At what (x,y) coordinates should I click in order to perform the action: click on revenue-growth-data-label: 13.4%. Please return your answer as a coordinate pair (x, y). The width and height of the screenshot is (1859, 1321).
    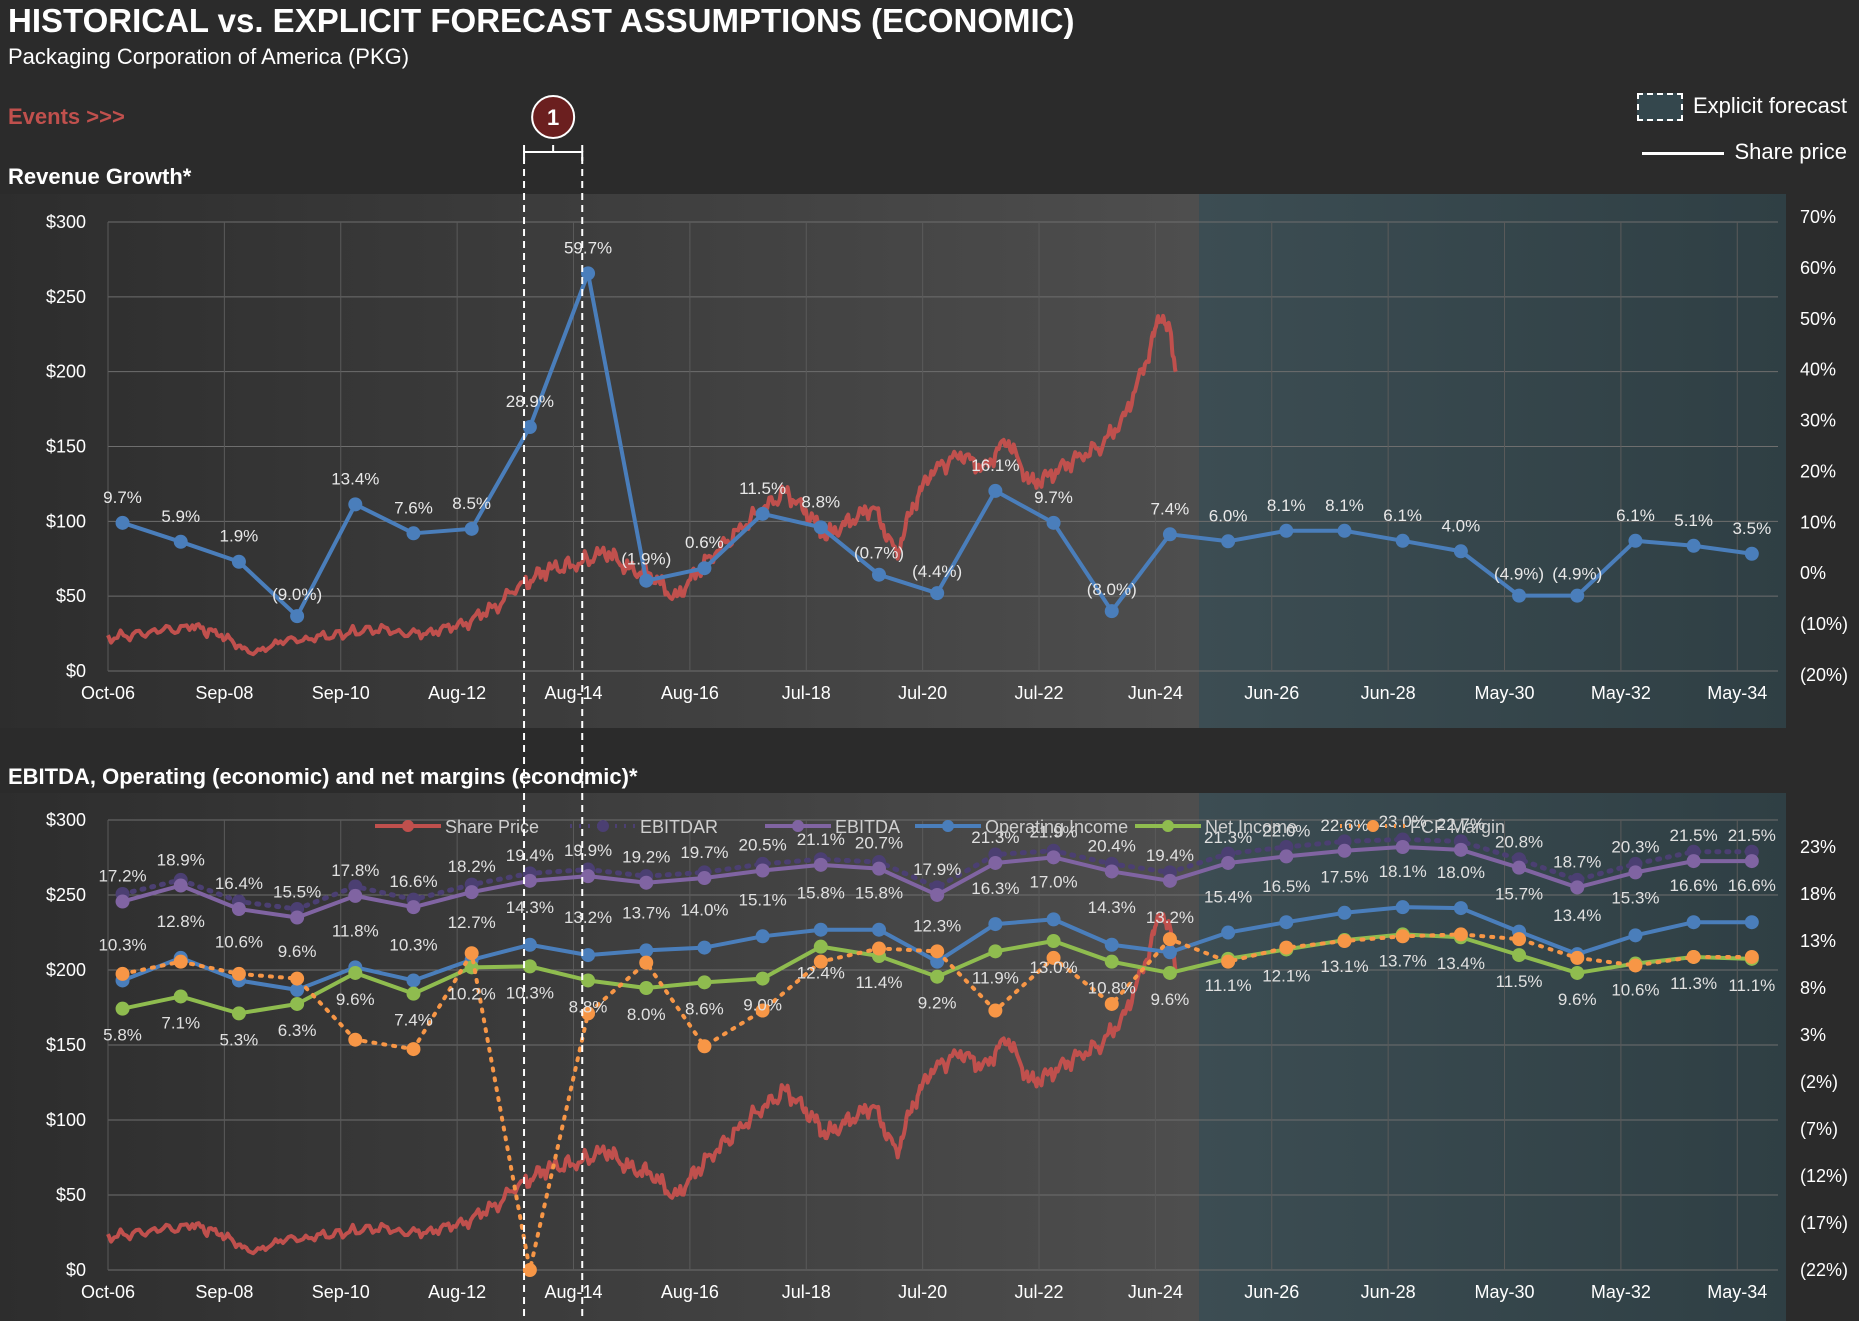
    Looking at the image, I should click on (355, 478).